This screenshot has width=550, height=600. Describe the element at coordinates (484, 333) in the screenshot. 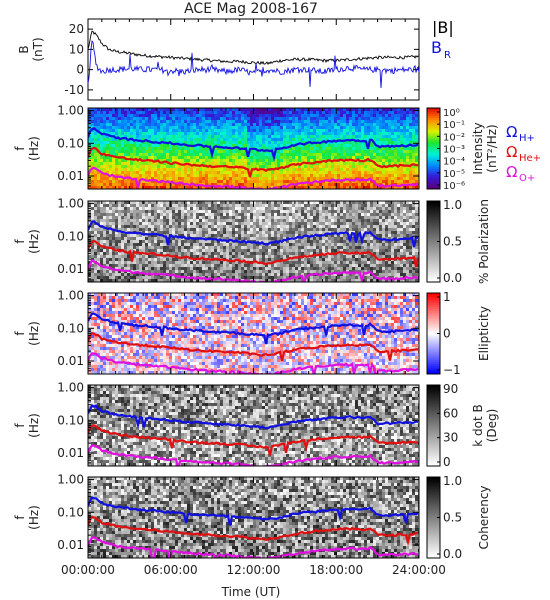

I see `colorbar-label: Ellipticity` at that location.